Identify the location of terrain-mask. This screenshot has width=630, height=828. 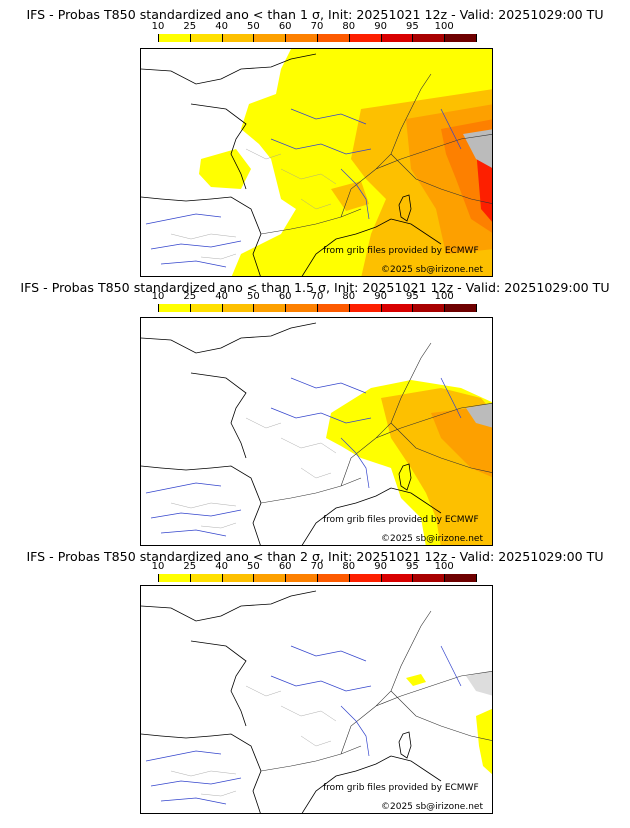
(479, 415).